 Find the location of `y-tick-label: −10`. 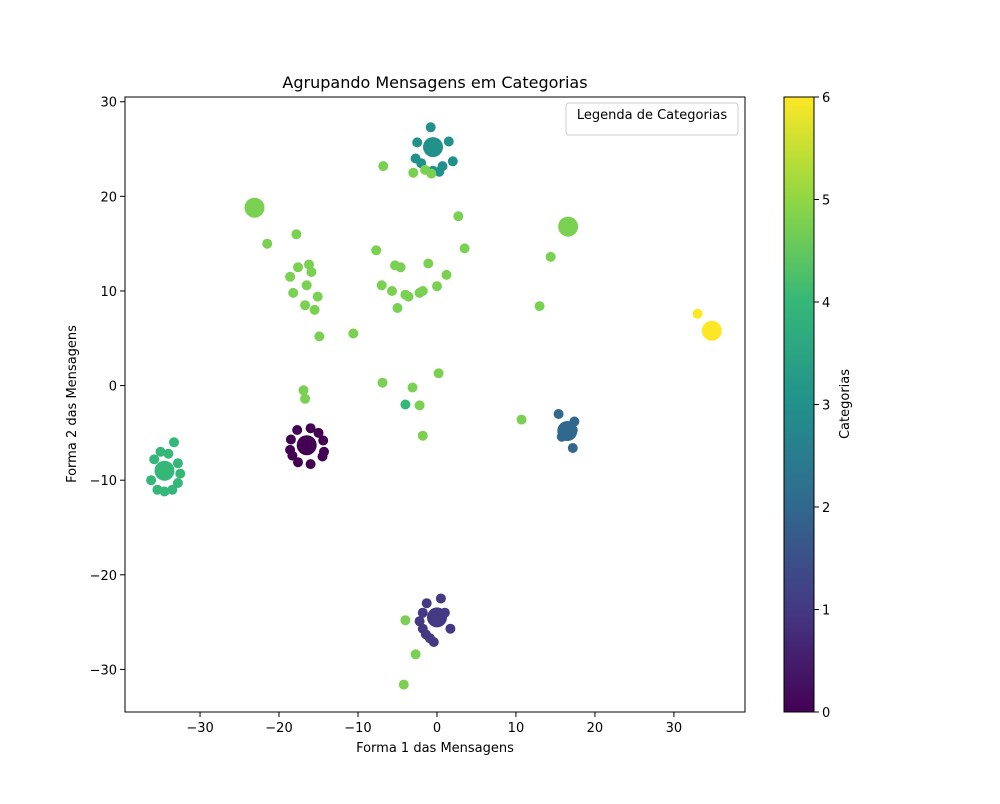

y-tick-label: −10 is located at coordinates (103, 481).